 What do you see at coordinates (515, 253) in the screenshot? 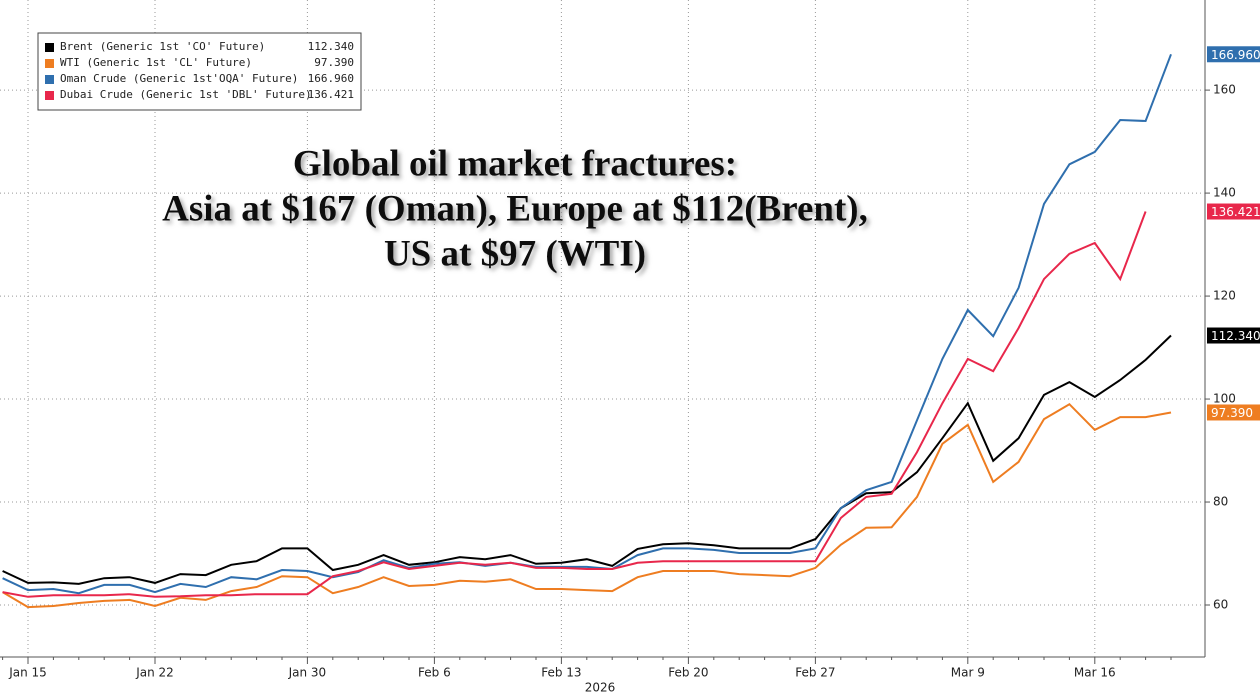
I see `chart-title: US at $97 (WTI)` at bounding box center [515, 253].